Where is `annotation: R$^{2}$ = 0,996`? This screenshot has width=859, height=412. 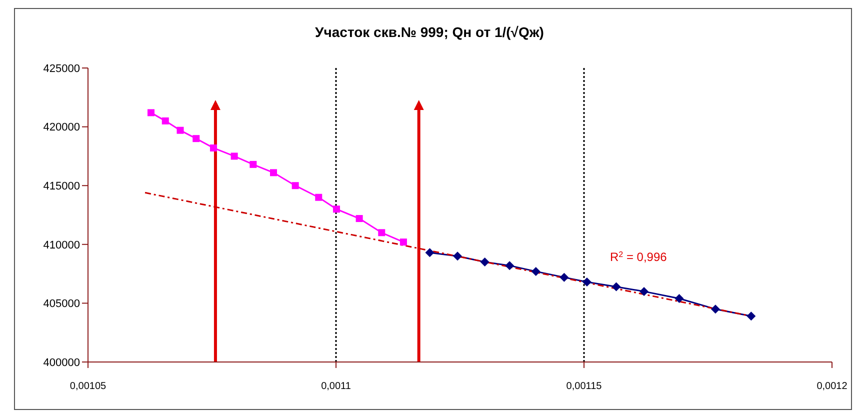 annotation: R$^{2}$ = 0,996 is located at coordinates (639, 257).